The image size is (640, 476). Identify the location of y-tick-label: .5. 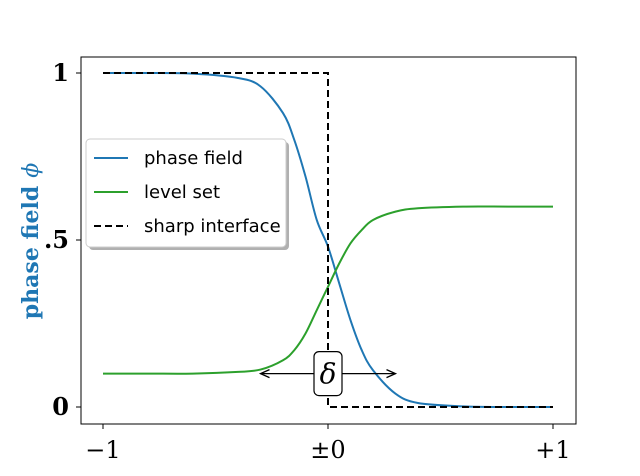
(56, 239).